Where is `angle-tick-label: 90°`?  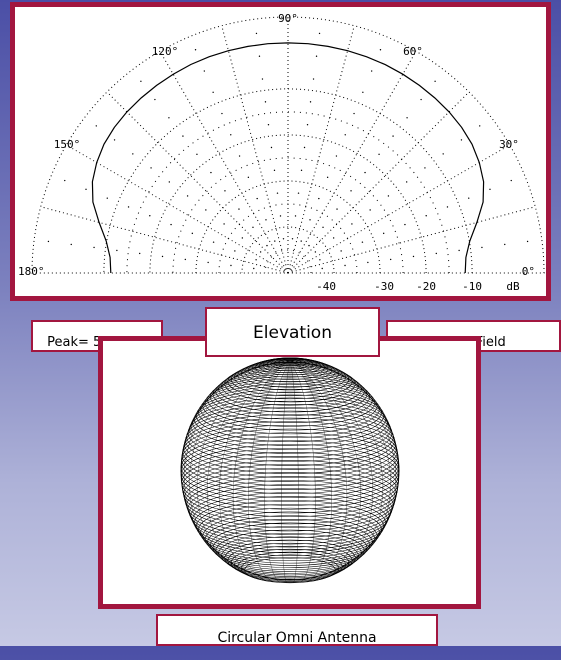 angle-tick-label: 90° is located at coordinates (288, 18).